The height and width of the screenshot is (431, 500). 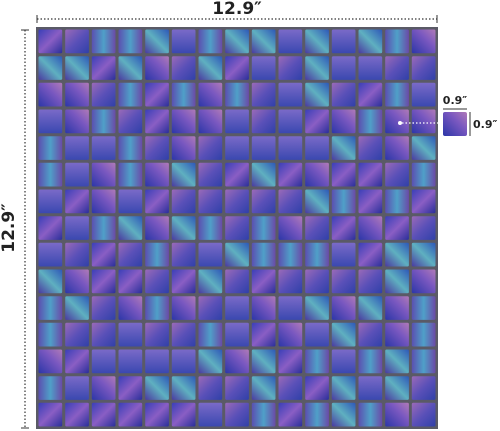 What do you see at coordinates (9, 228) in the screenshot?
I see `height-label: 12.9″` at bounding box center [9, 228].